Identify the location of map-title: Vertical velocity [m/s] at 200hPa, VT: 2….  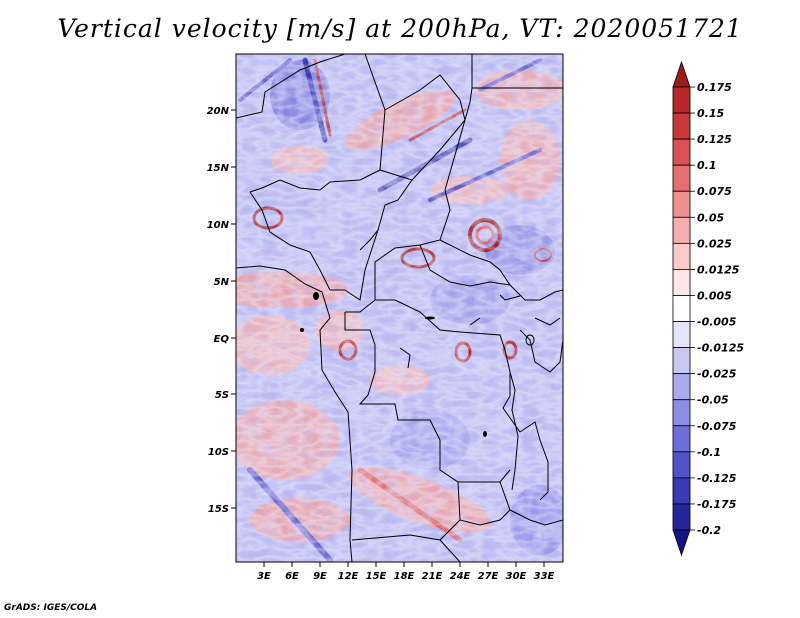
(400, 28).